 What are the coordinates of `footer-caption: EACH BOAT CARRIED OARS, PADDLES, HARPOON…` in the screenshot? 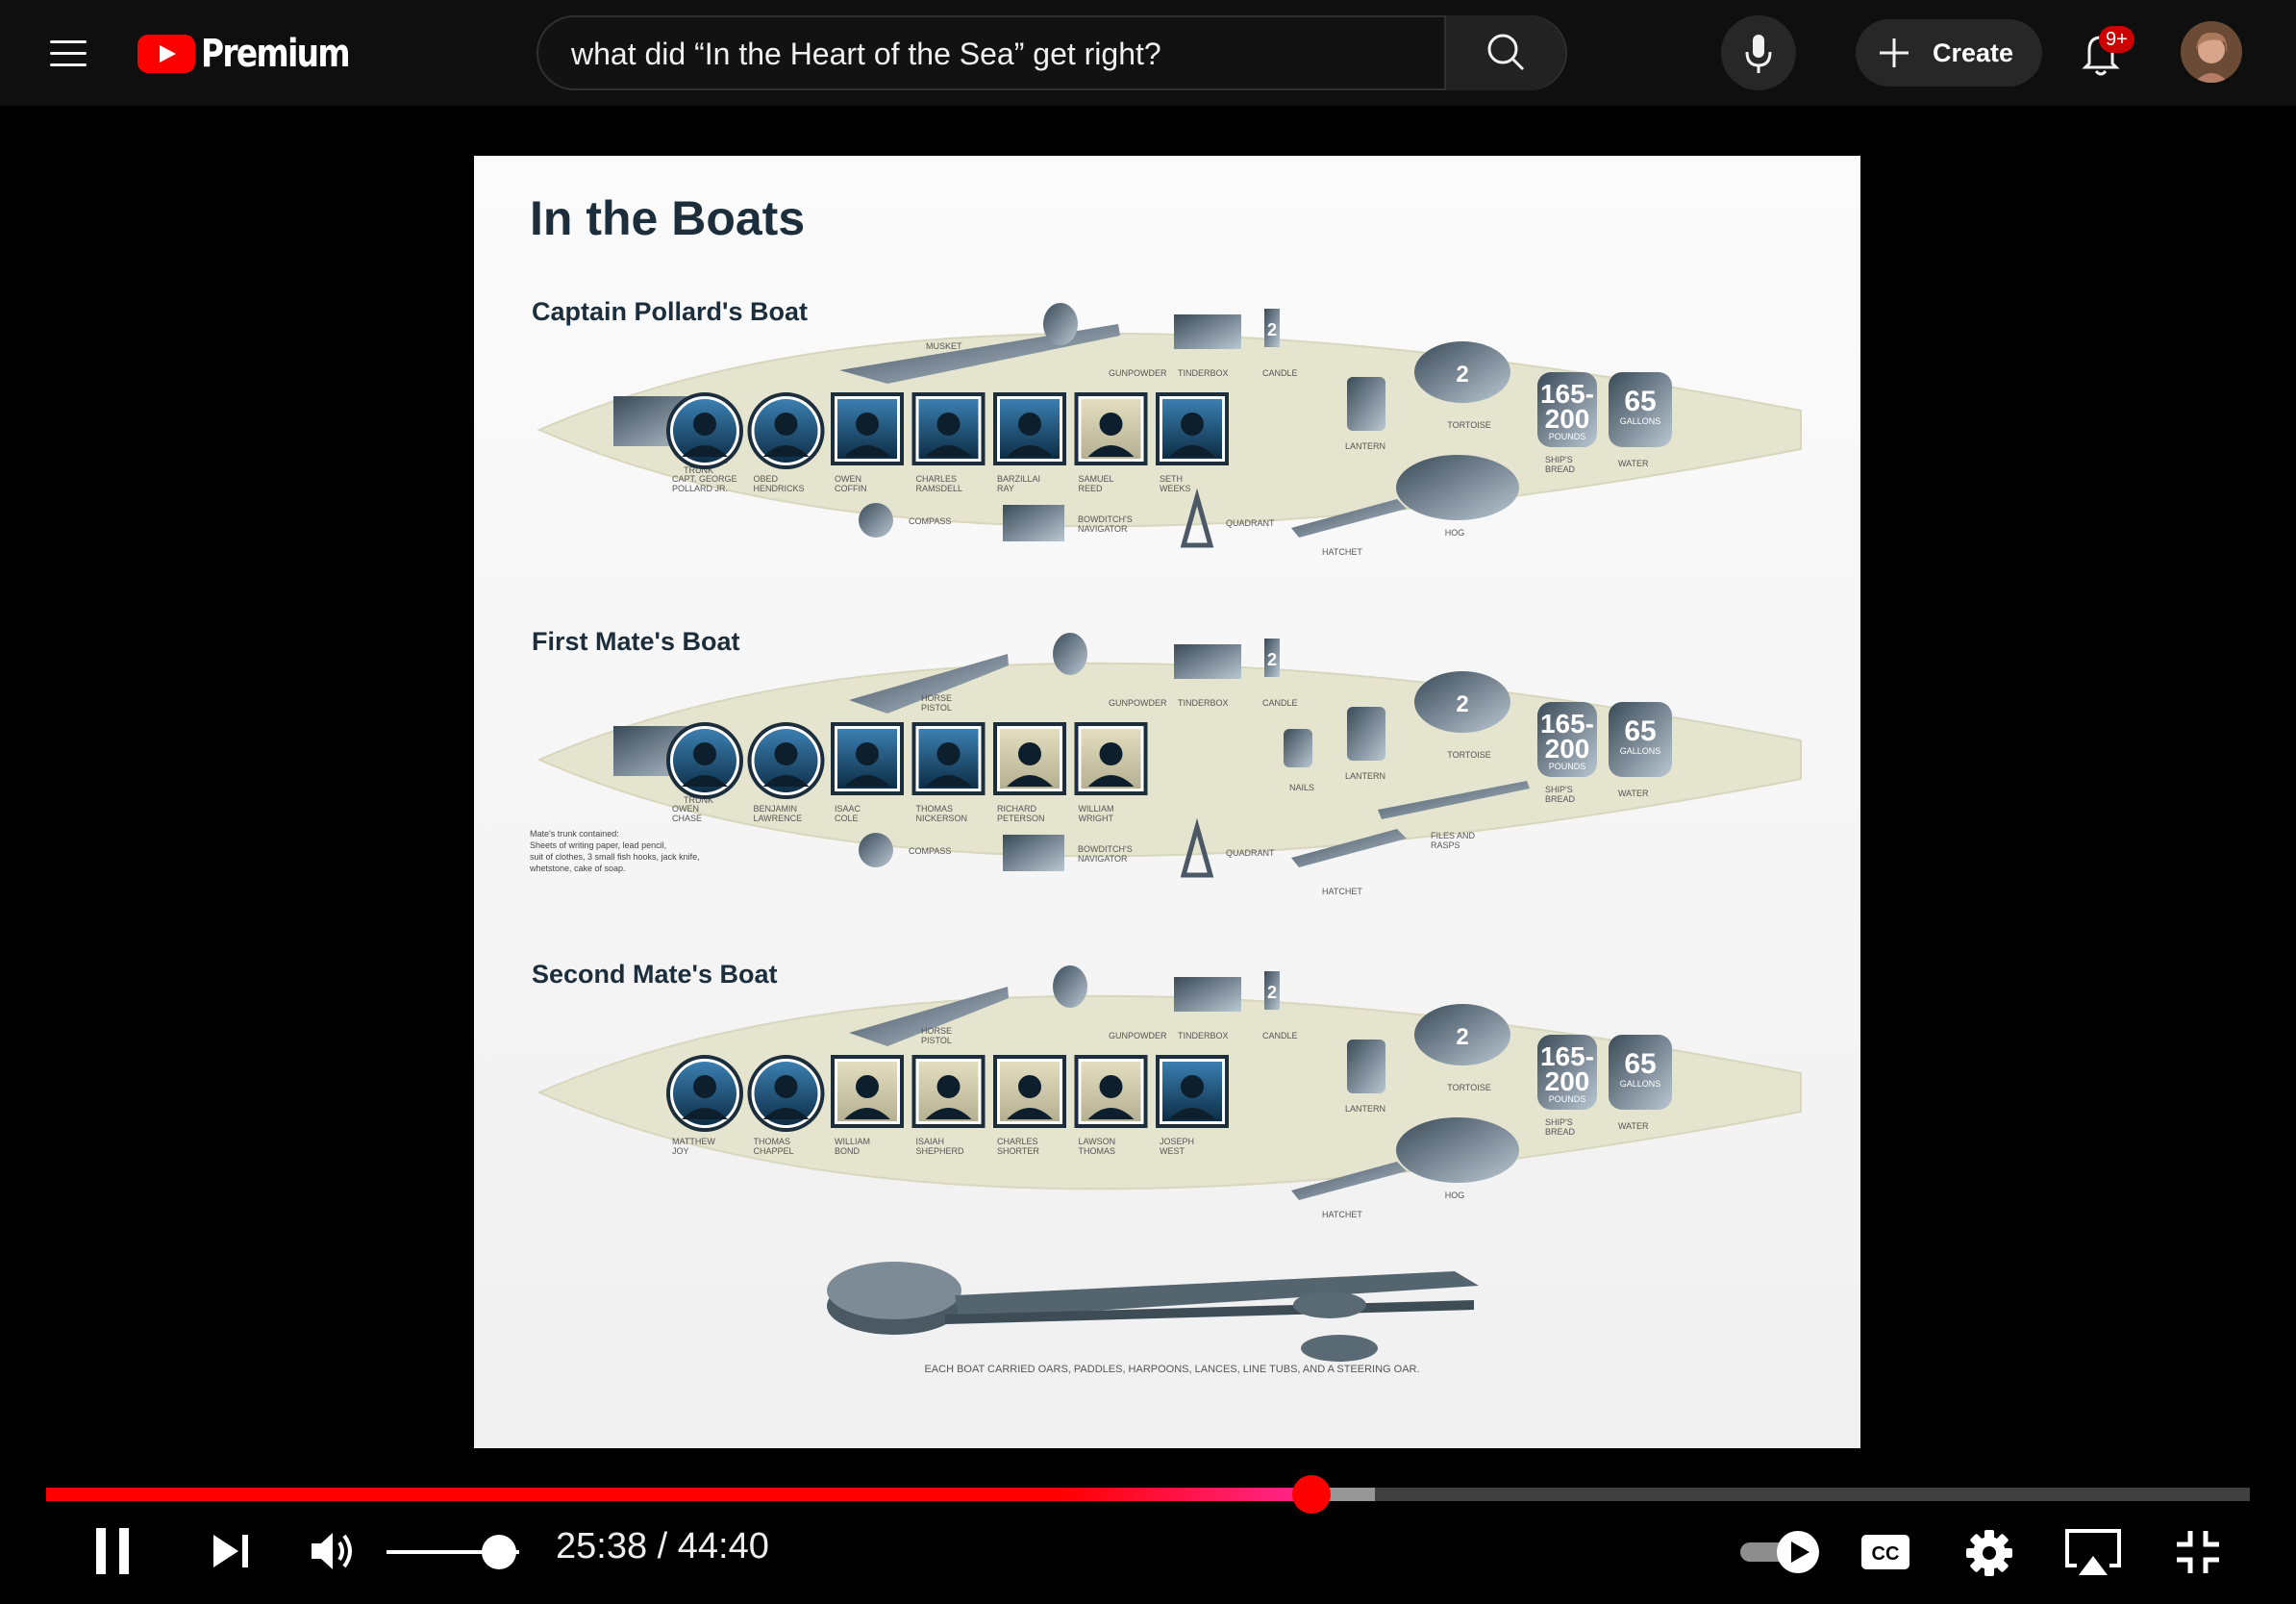 It's located at (1171, 1369).